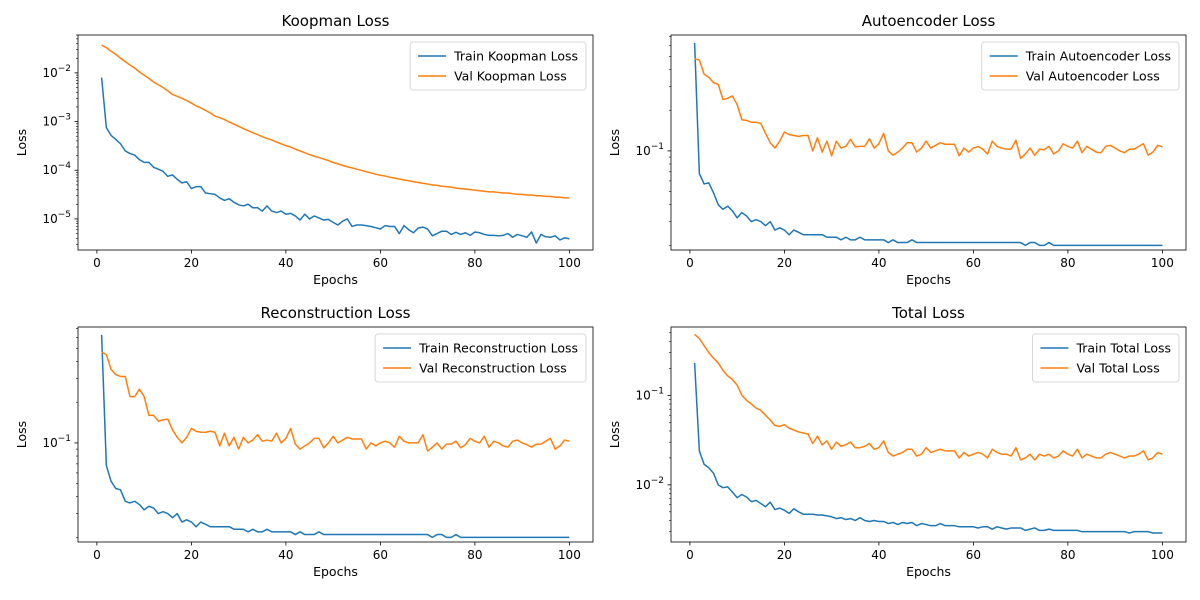 Image resolution: width=1200 pixels, height=600 pixels. Describe the element at coordinates (1117, 368) in the screenshot. I see `legend-entry-val: Val Total Loss` at that location.